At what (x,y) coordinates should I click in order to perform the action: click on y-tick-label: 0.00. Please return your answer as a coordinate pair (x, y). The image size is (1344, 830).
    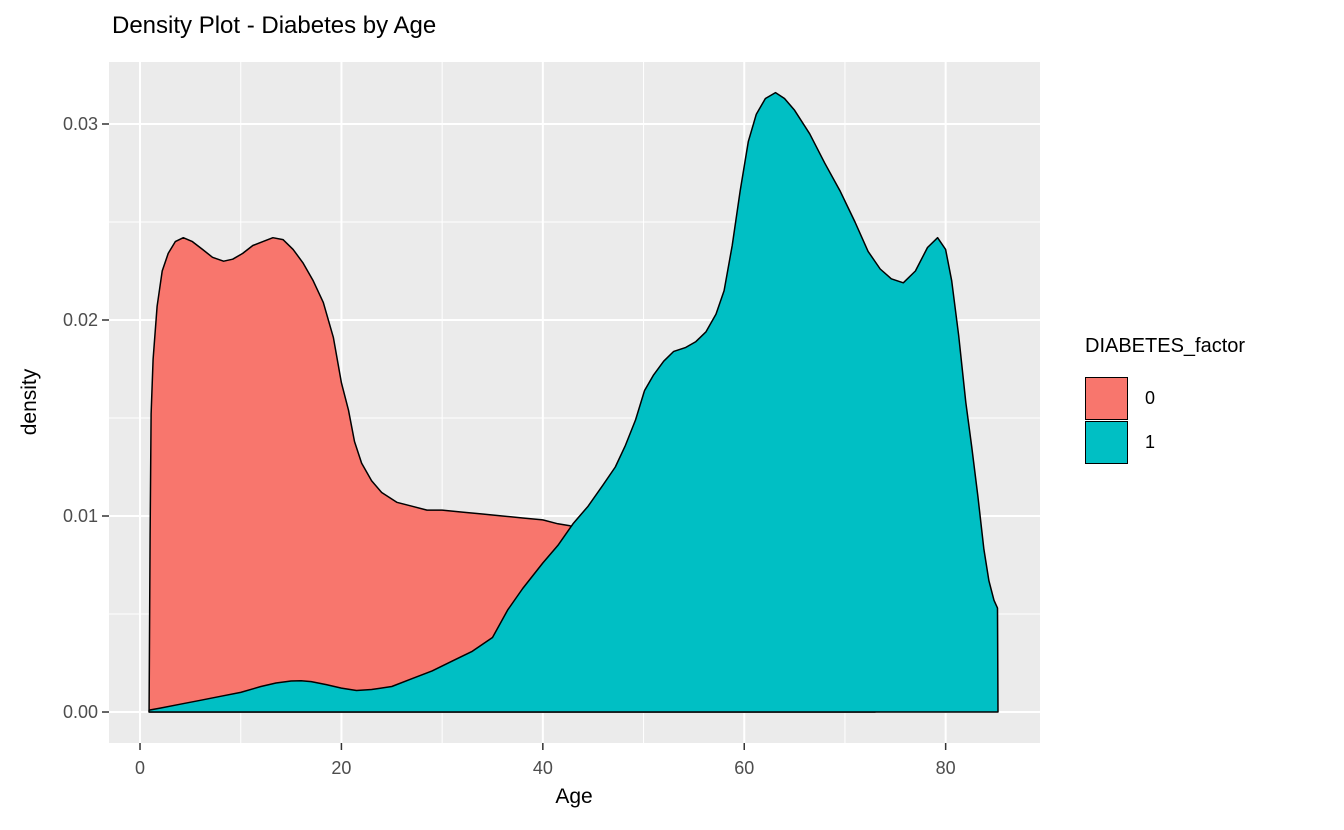
    Looking at the image, I should click on (80, 712).